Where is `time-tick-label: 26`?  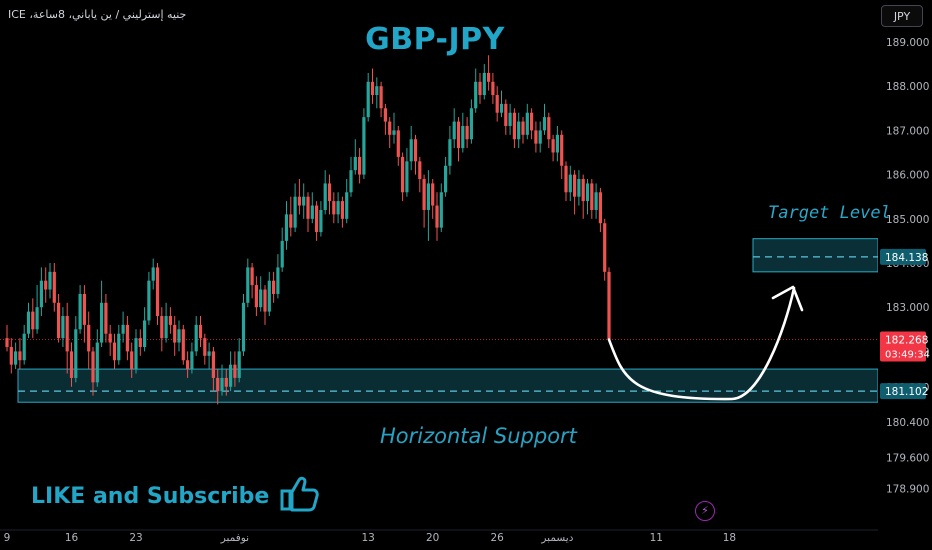
time-tick-label: 26 is located at coordinates (498, 538).